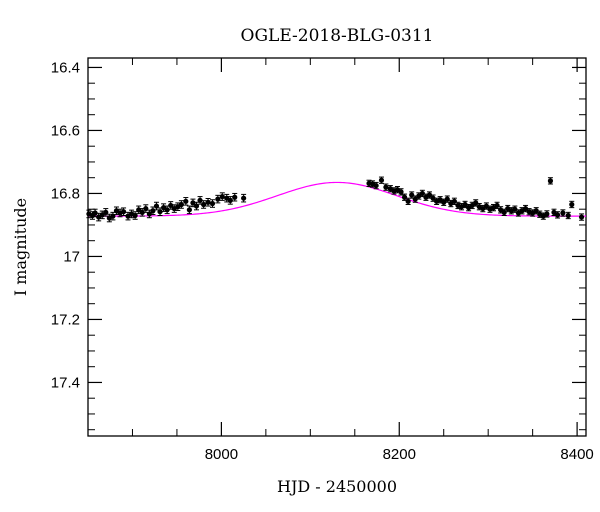  What do you see at coordinates (71, 256) in the screenshot?
I see `y-tick-label: 17` at bounding box center [71, 256].